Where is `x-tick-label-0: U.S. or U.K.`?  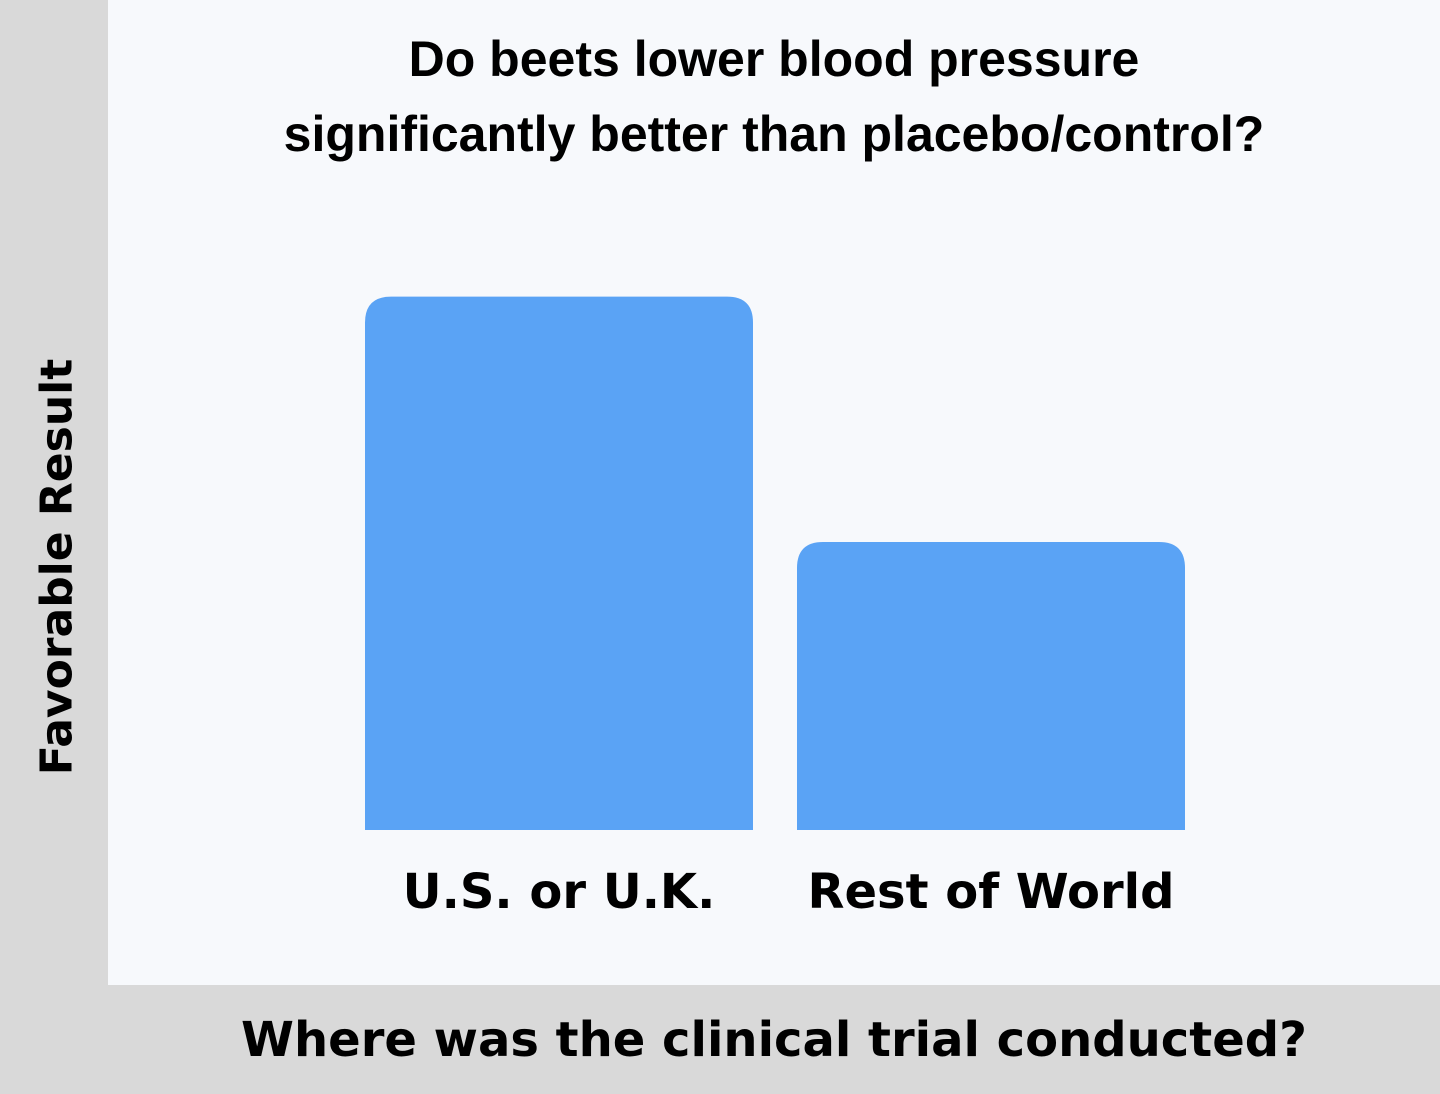
x-tick-label-0: U.S. or U.K. is located at coordinates (559, 892).